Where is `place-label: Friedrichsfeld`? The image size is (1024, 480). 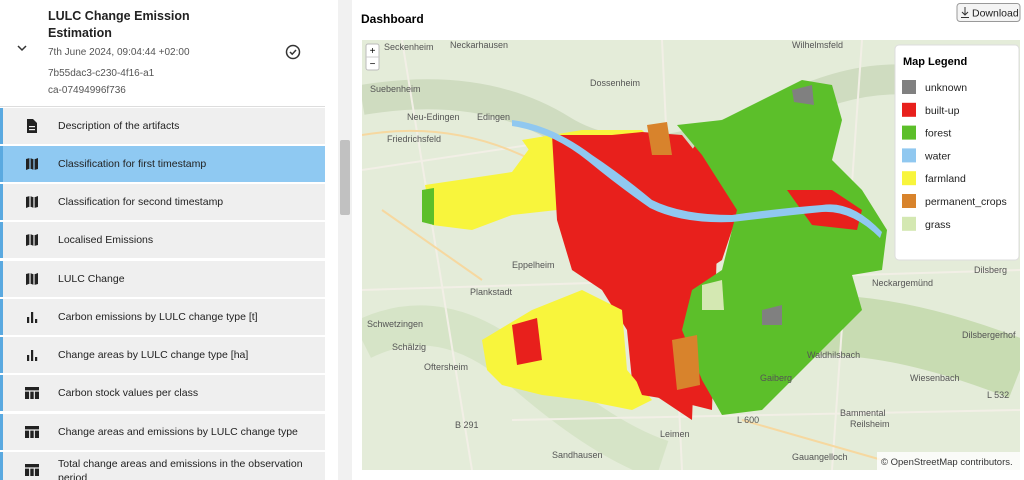 place-label: Friedrichsfeld is located at coordinates (414, 139).